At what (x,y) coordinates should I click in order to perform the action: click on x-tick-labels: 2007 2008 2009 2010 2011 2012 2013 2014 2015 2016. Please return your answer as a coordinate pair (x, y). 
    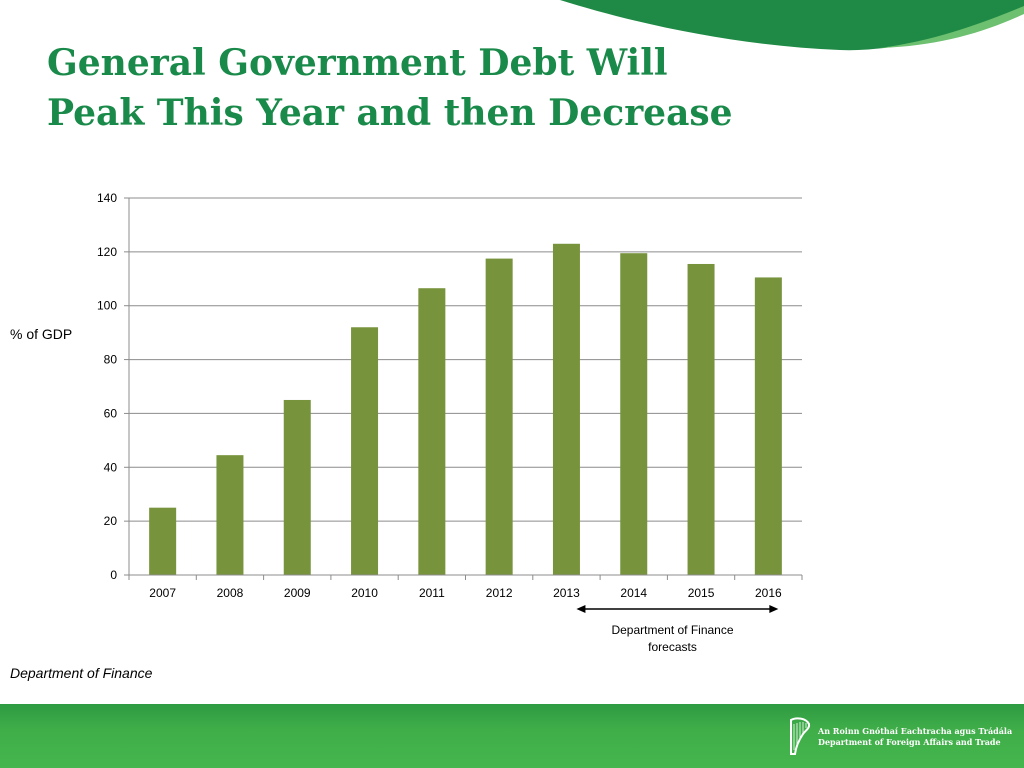
    Looking at the image, I should click on (465, 593).